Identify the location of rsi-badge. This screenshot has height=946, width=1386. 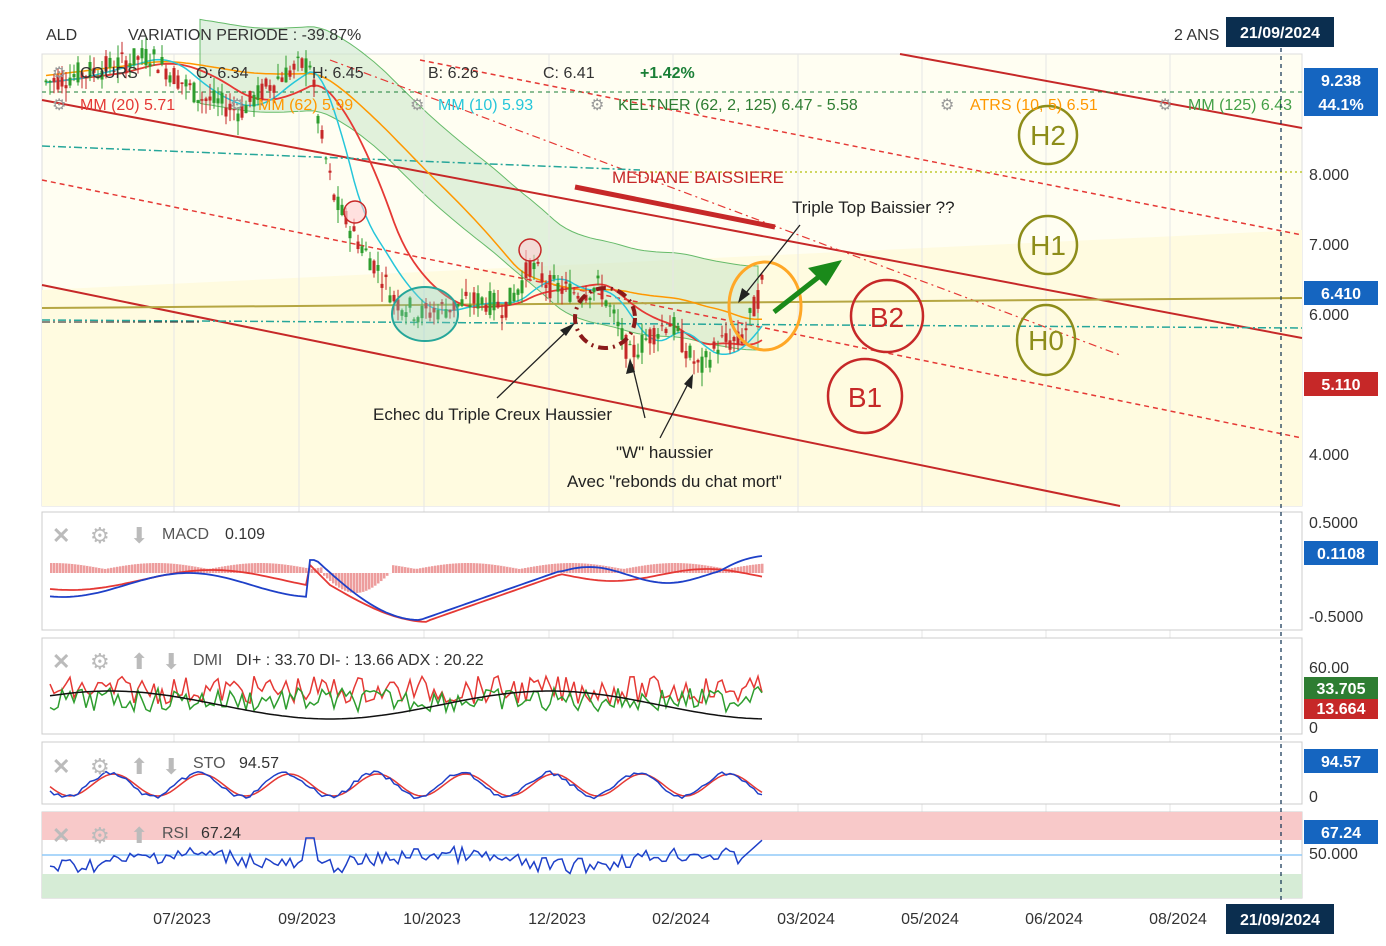
(1341, 832).